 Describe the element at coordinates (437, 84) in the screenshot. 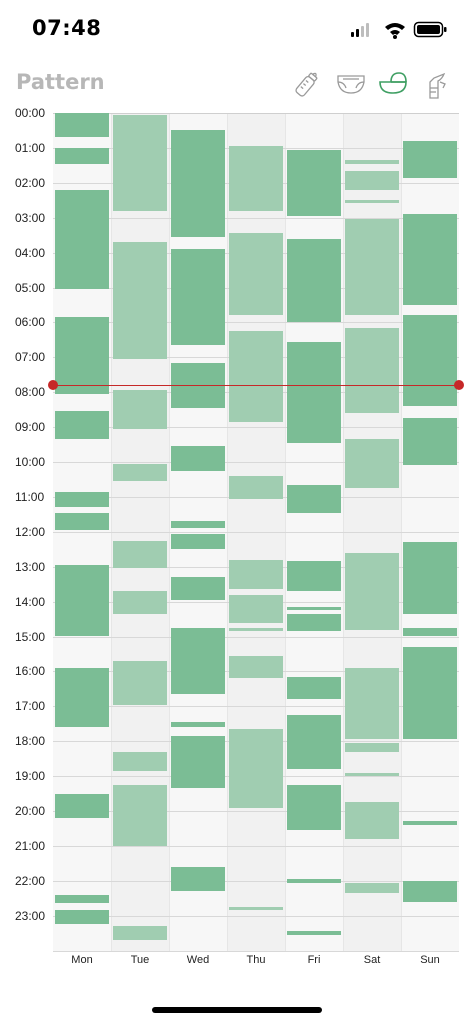

I see `pump-button` at that location.